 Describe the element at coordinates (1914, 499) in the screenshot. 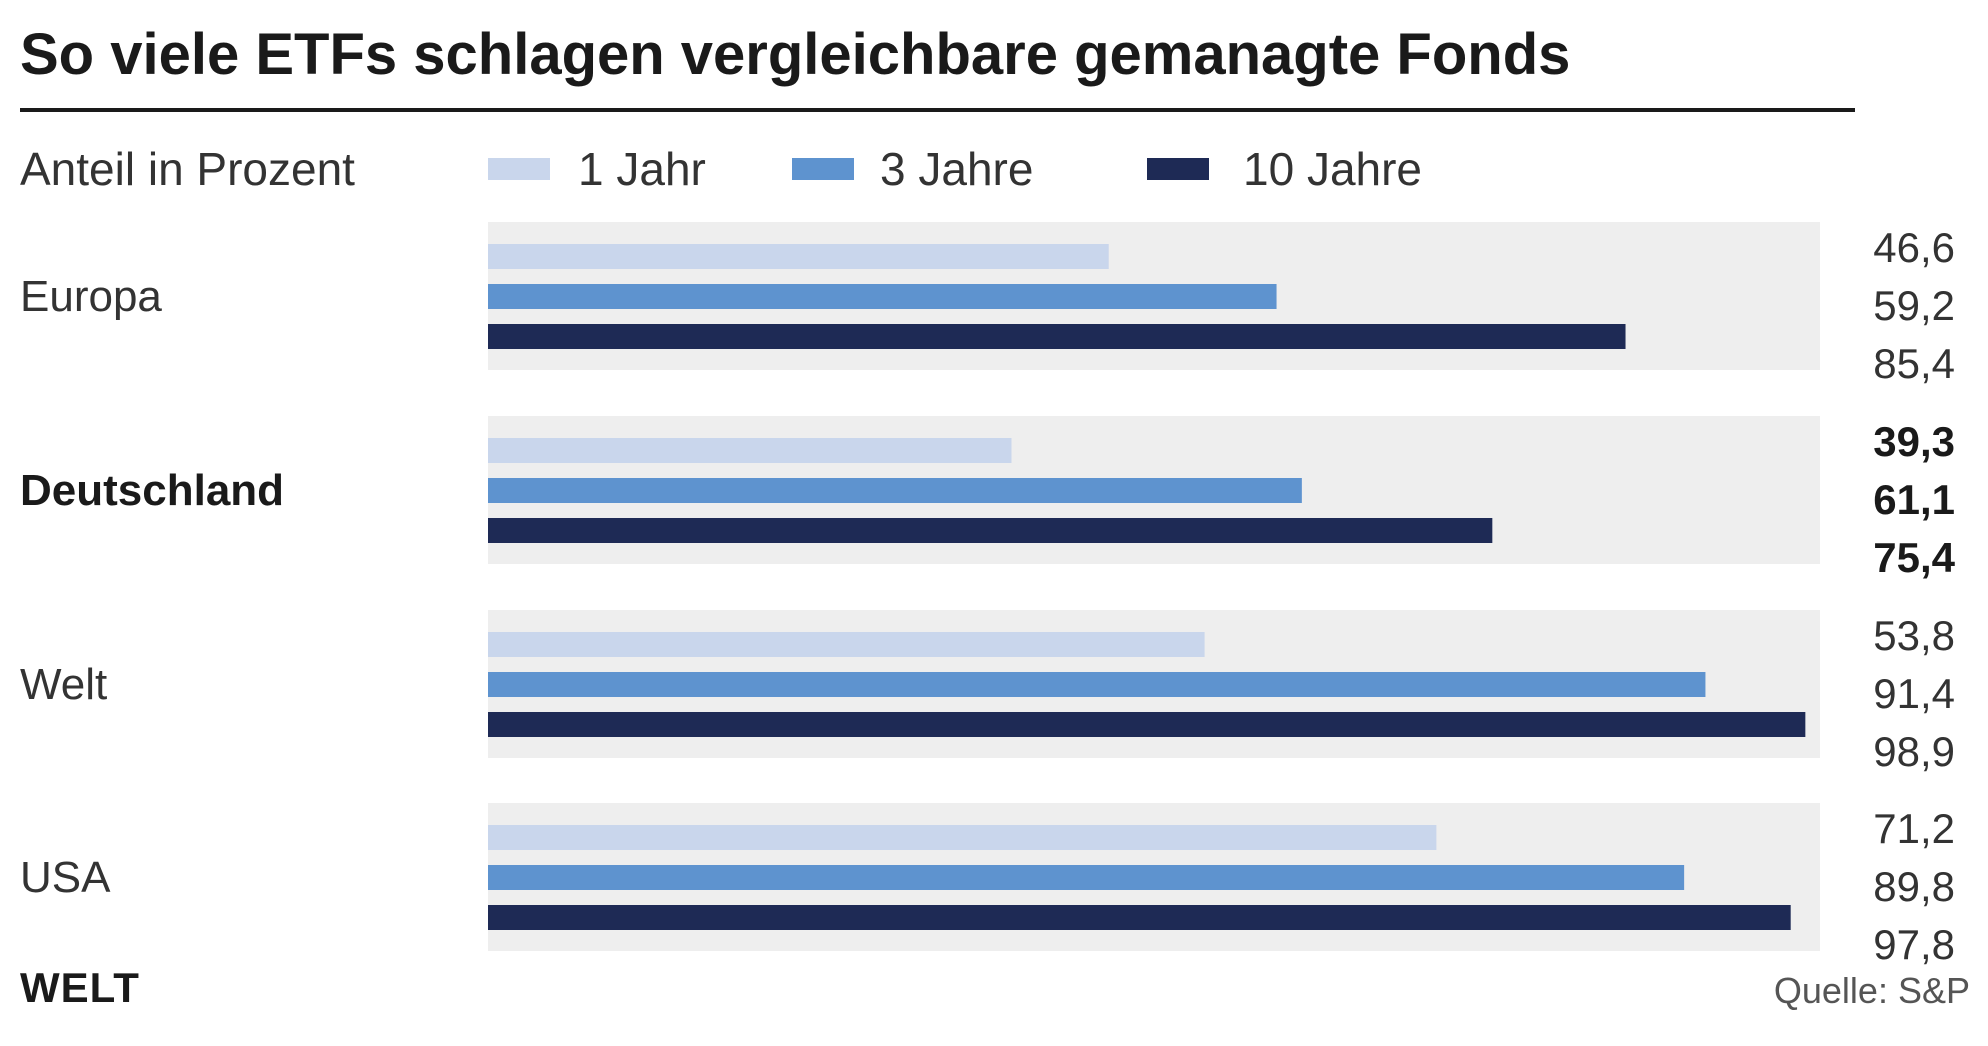

I see `value-label: 61,1` at that location.